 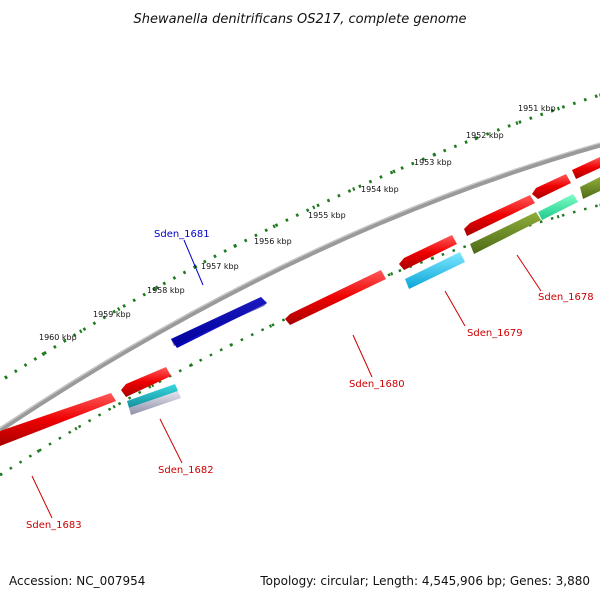 What do you see at coordinates (112, 314) in the screenshot?
I see `kbp-label: 1959 kbp` at bounding box center [112, 314].